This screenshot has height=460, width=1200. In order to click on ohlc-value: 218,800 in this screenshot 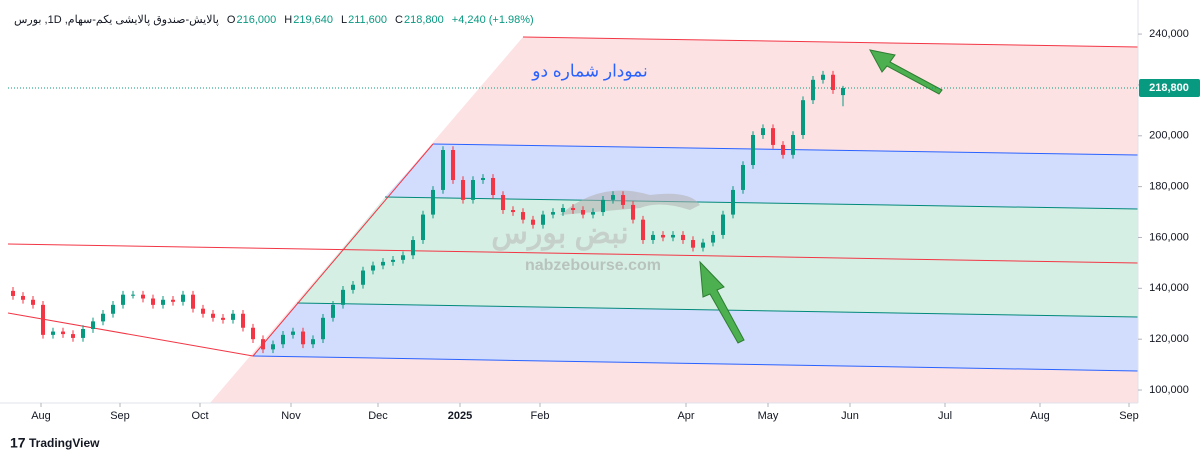, I will do `click(424, 20)`.